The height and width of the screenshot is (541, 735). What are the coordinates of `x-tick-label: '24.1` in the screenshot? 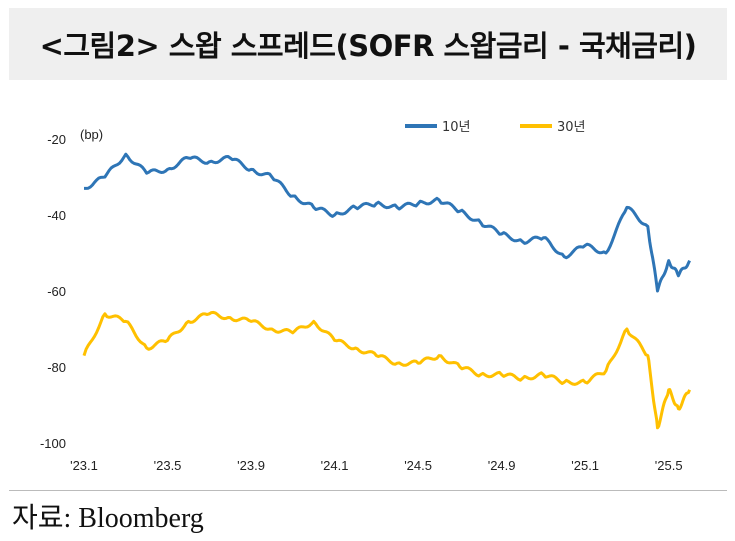 It's located at (335, 465).